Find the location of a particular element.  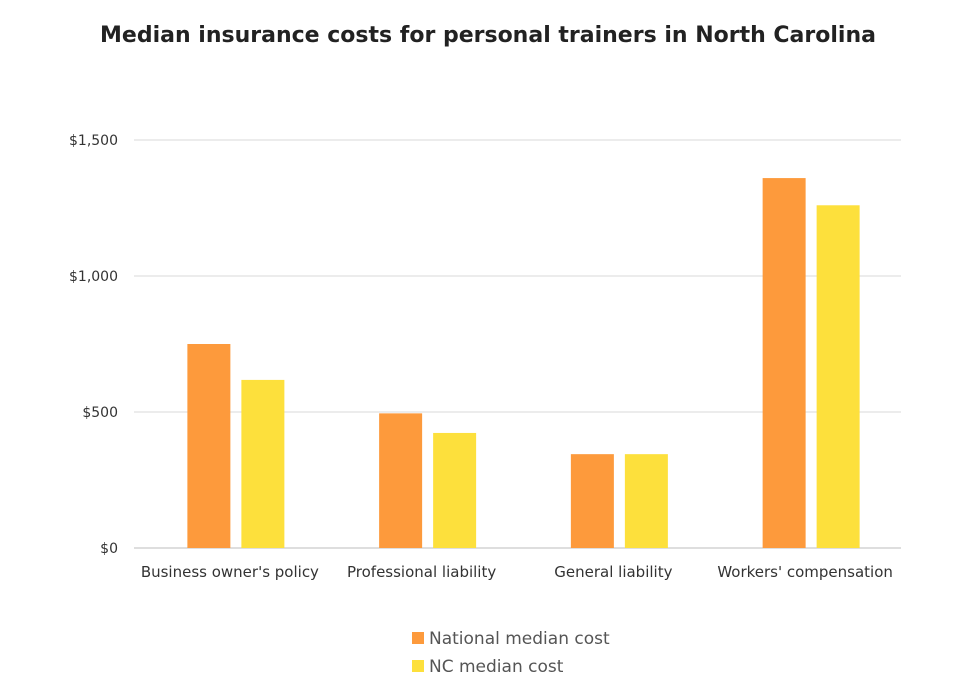

legend-label: NC median cost is located at coordinates (496, 667).